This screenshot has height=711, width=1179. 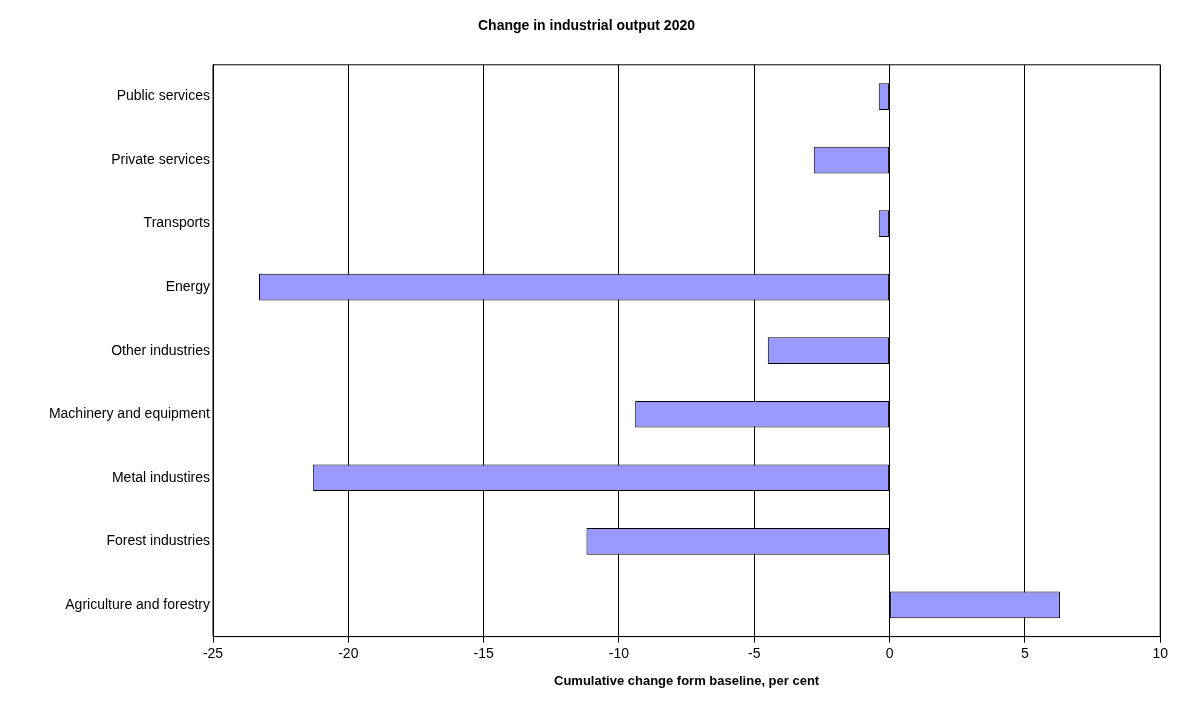 I want to click on y-tick-label: Agriculture and forestry, so click(x=137, y=603).